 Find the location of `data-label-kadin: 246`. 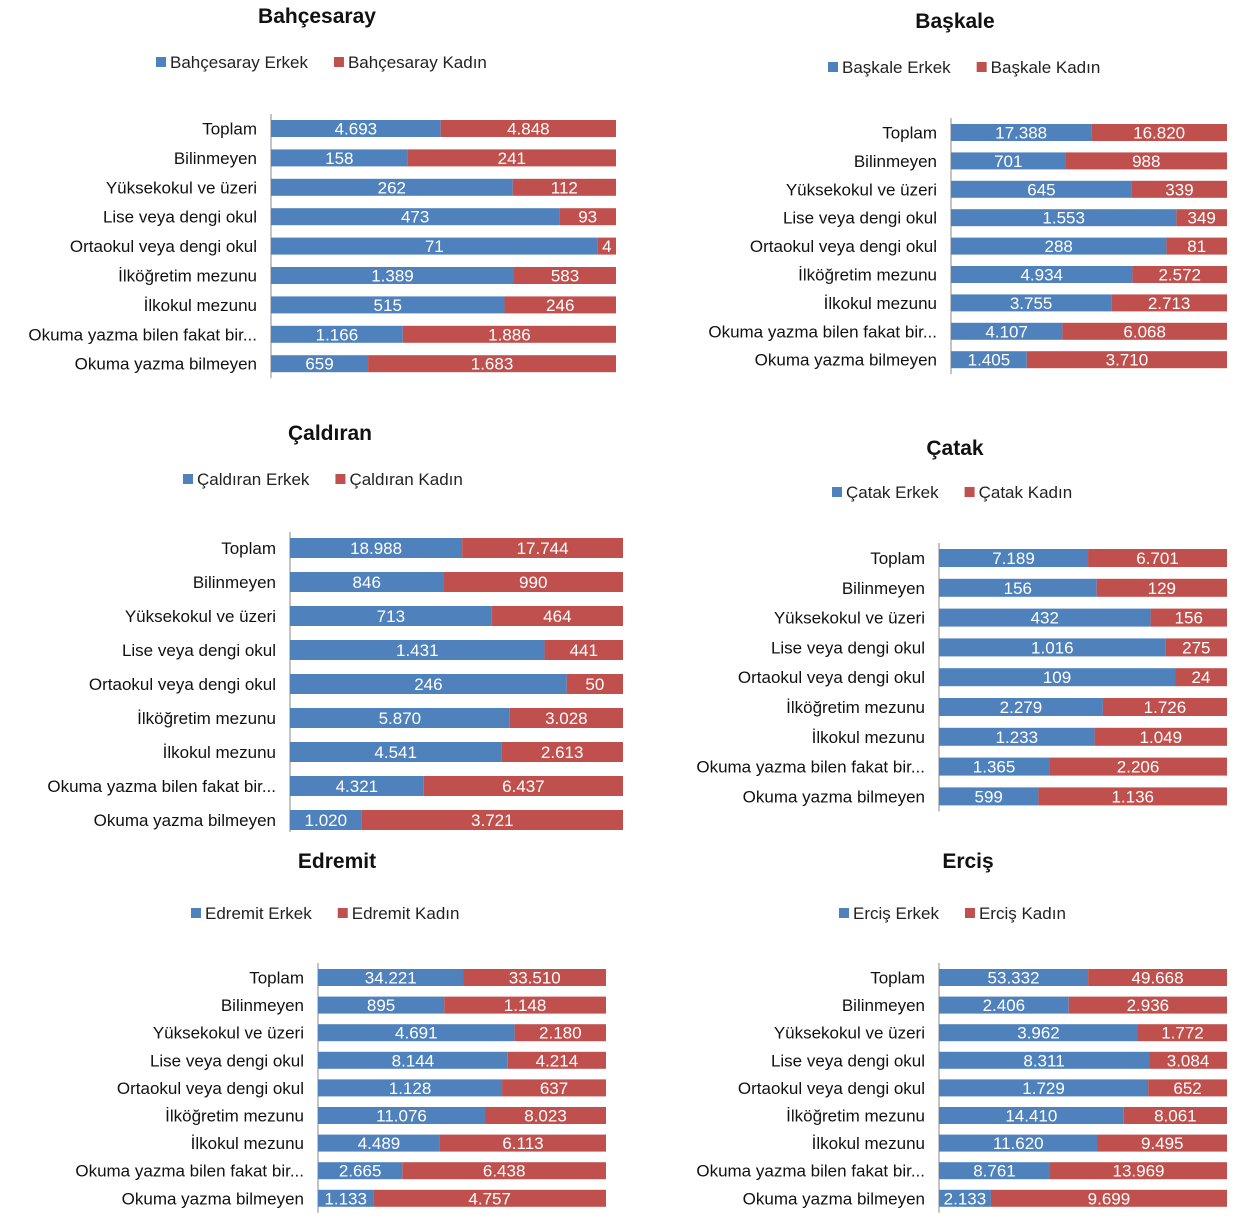

data-label-kadin: 246 is located at coordinates (560, 305).